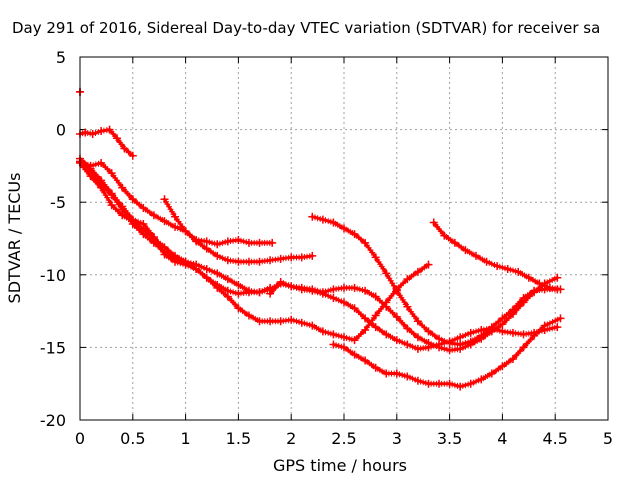 This screenshot has width=640, height=480. Describe the element at coordinates (14, 238) in the screenshot. I see `y-axis-label: SDTVAR / TECUs` at that location.